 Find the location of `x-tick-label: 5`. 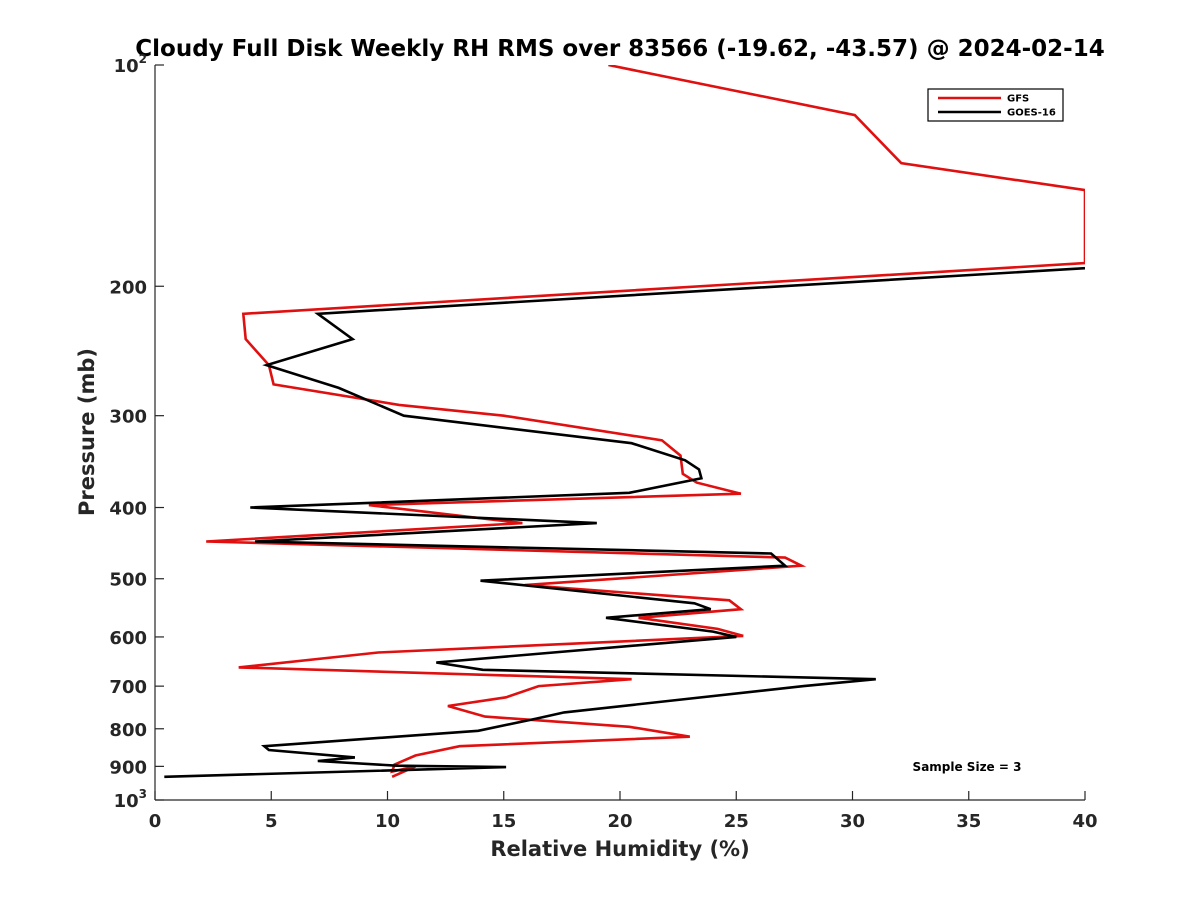

x-tick-label: 5 is located at coordinates (271, 821).